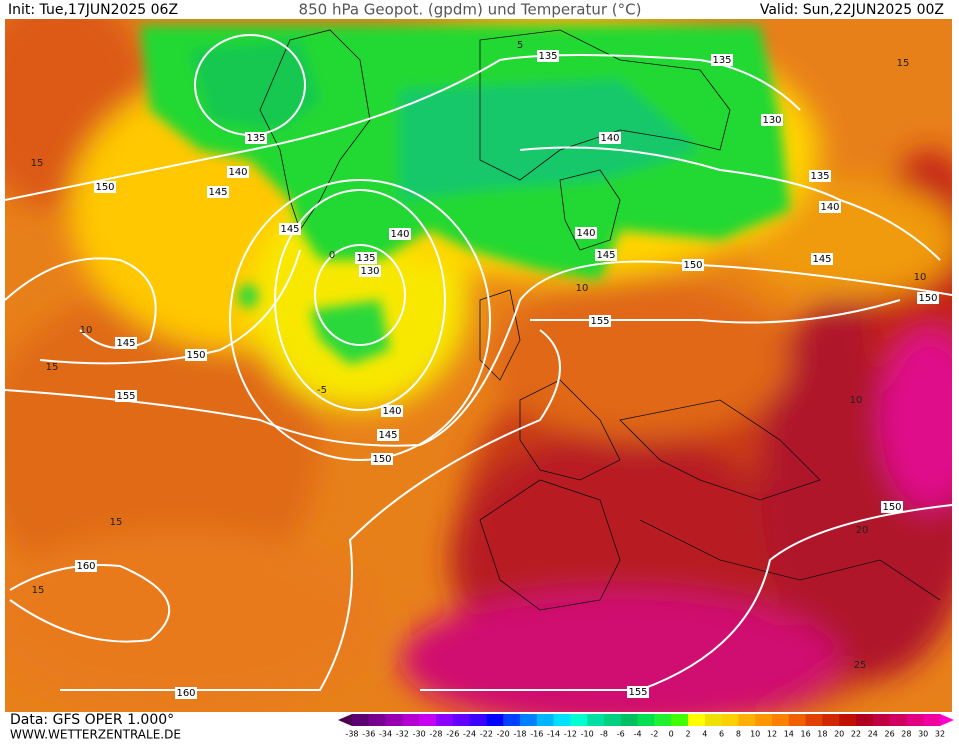  Describe the element at coordinates (873, 734) in the screenshot. I see `colorbar-label: 24` at that location.